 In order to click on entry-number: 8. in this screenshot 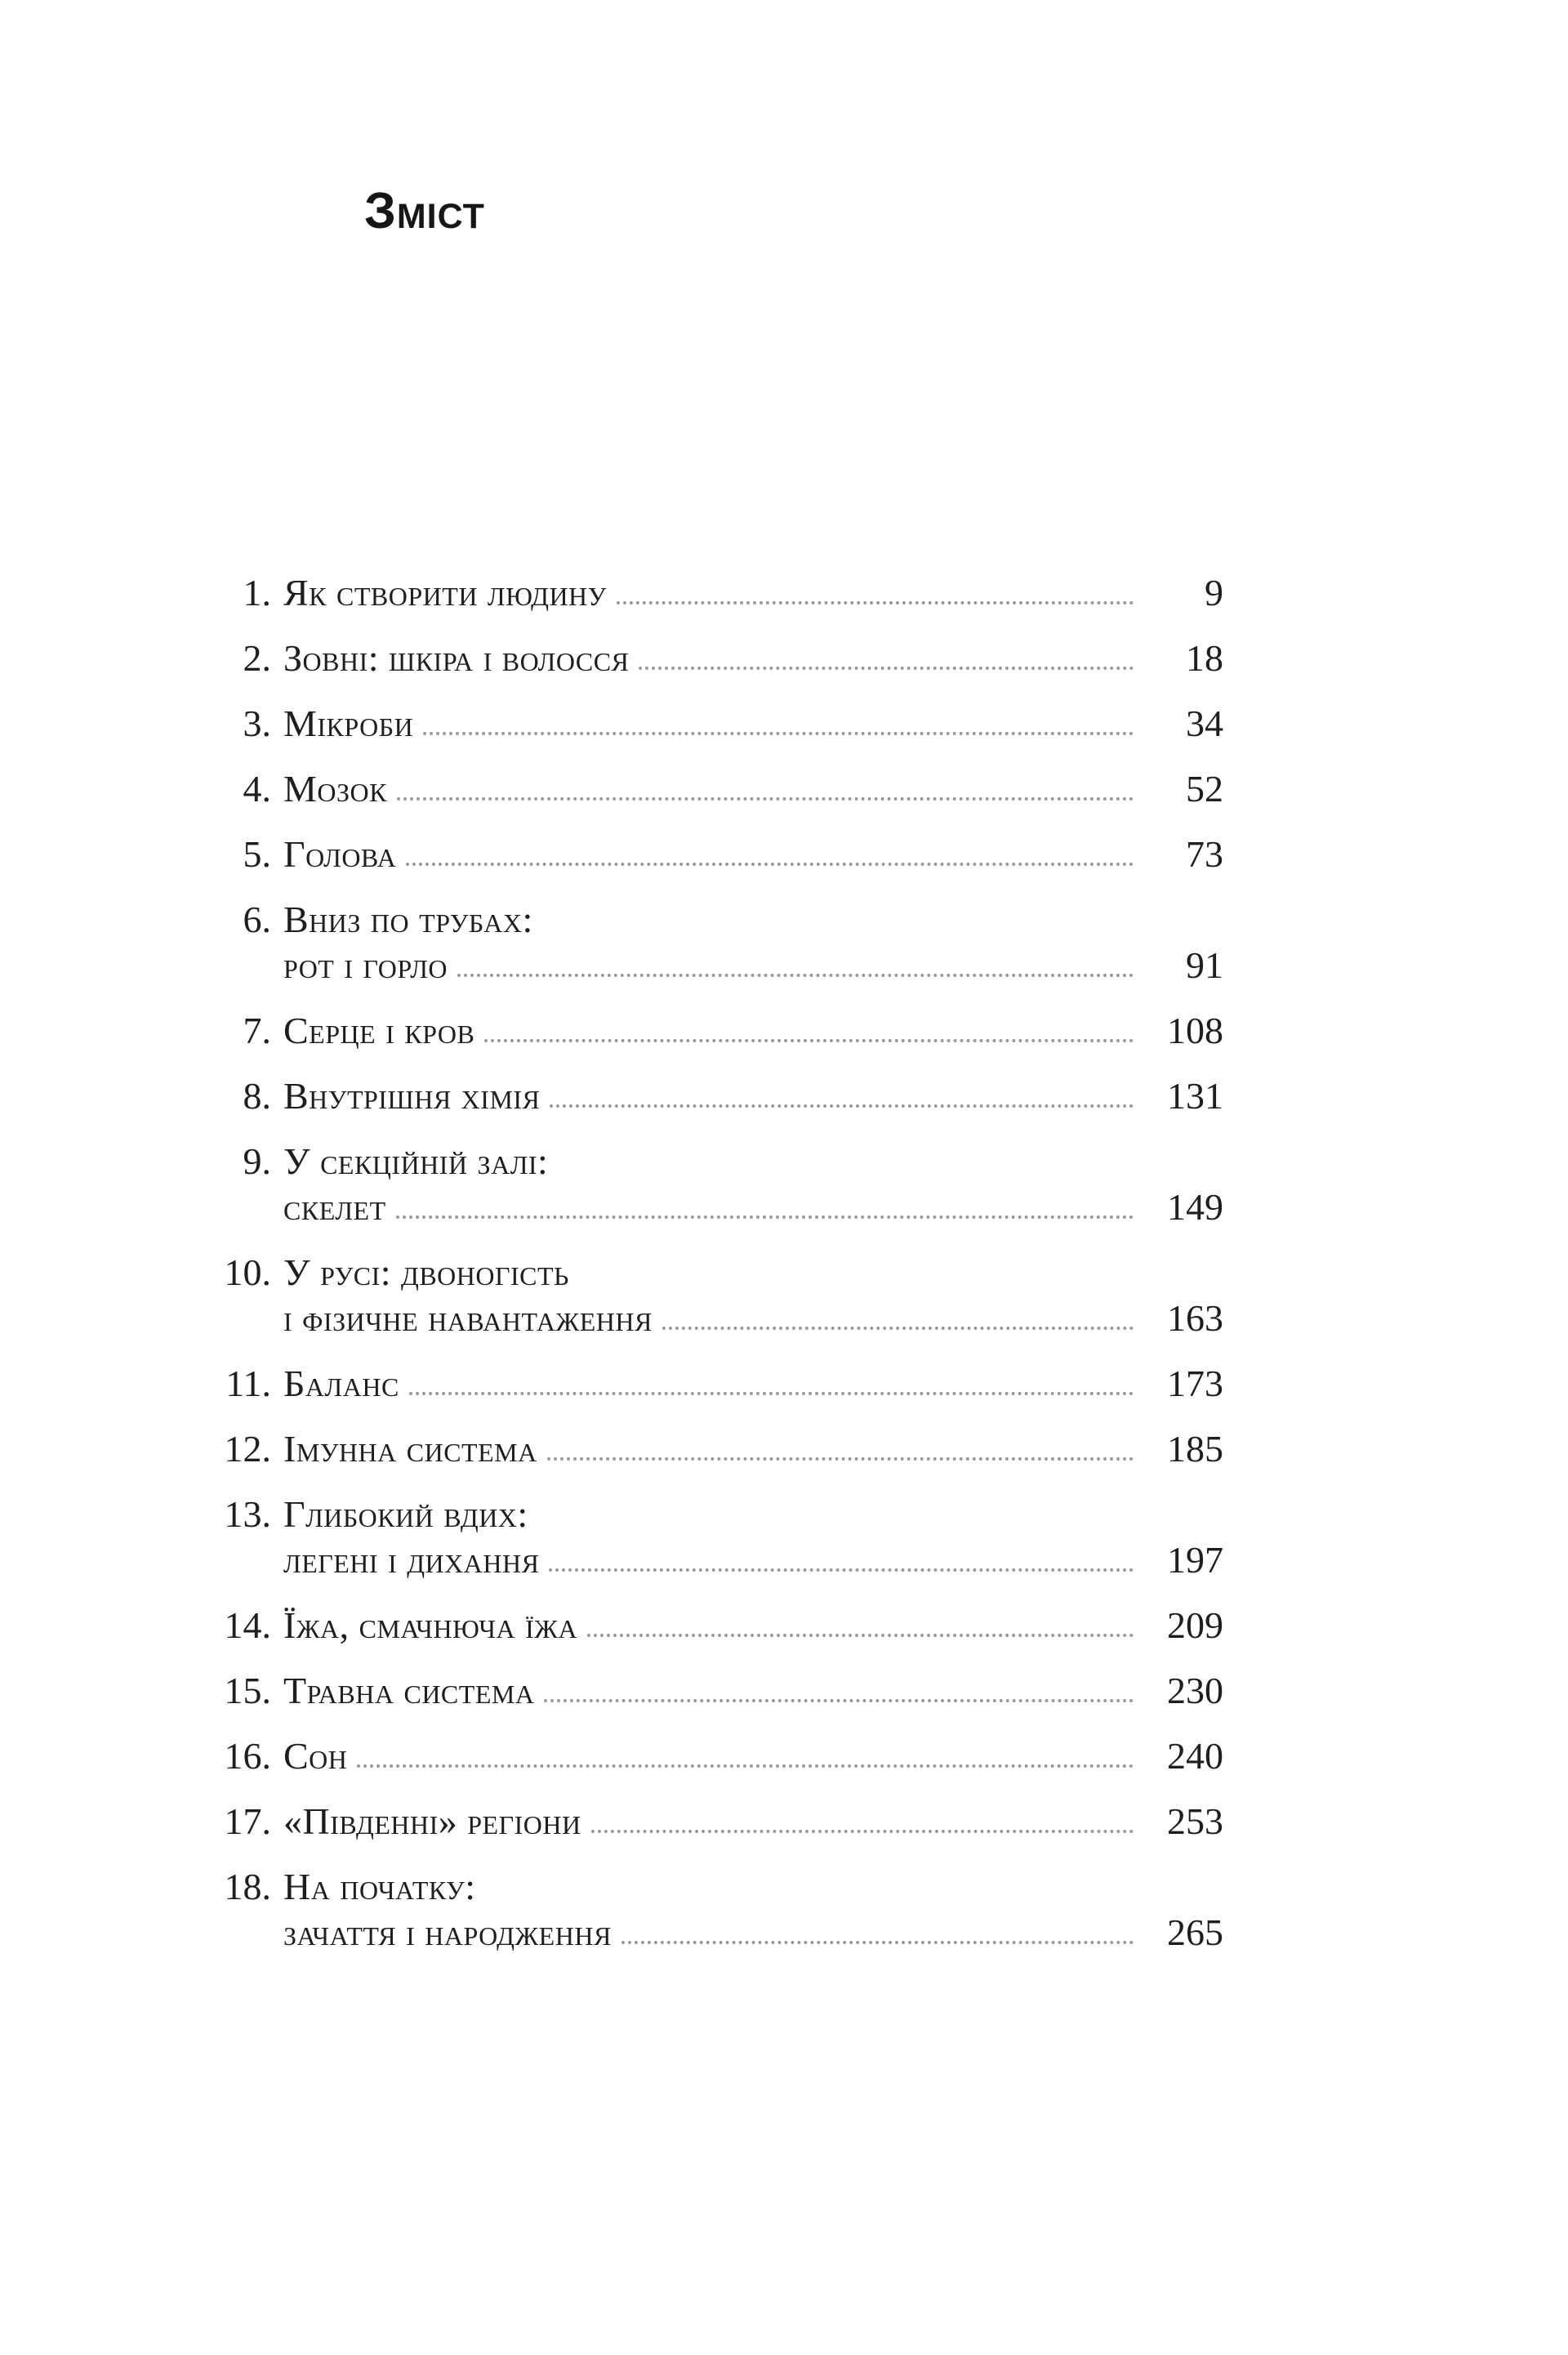, I will do `click(257, 1096)`.